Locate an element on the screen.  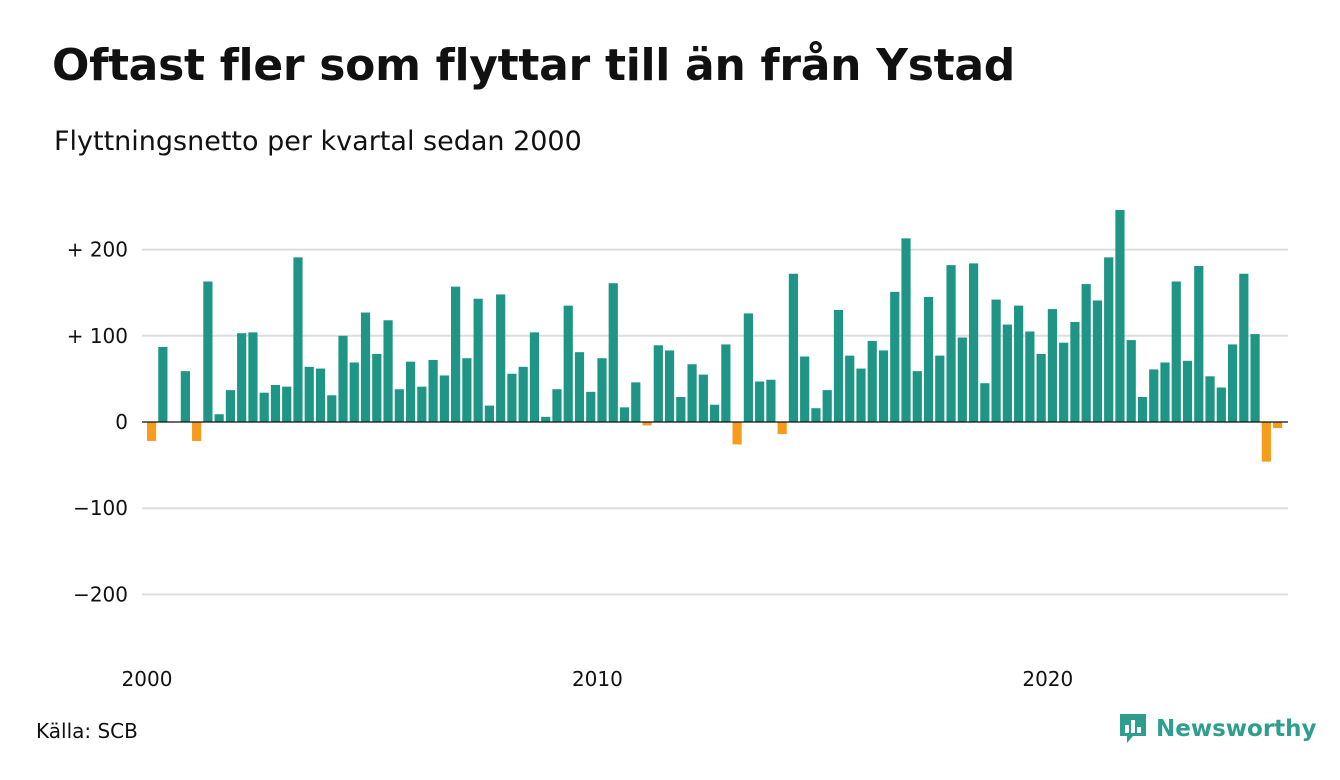
y-tick-label: + 100 is located at coordinates (97, 336).